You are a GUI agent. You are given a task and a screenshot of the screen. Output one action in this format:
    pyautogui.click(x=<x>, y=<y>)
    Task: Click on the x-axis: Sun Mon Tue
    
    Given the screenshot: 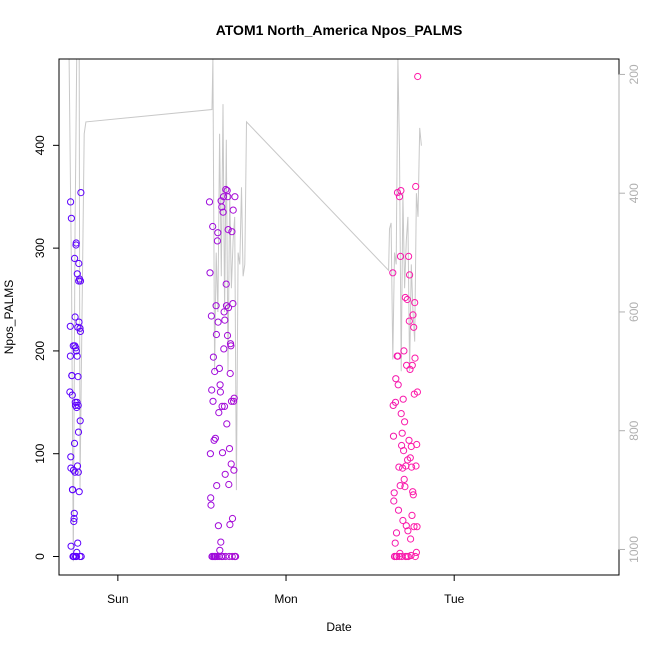 What is the action you would take?
    pyautogui.click(x=286, y=590)
    